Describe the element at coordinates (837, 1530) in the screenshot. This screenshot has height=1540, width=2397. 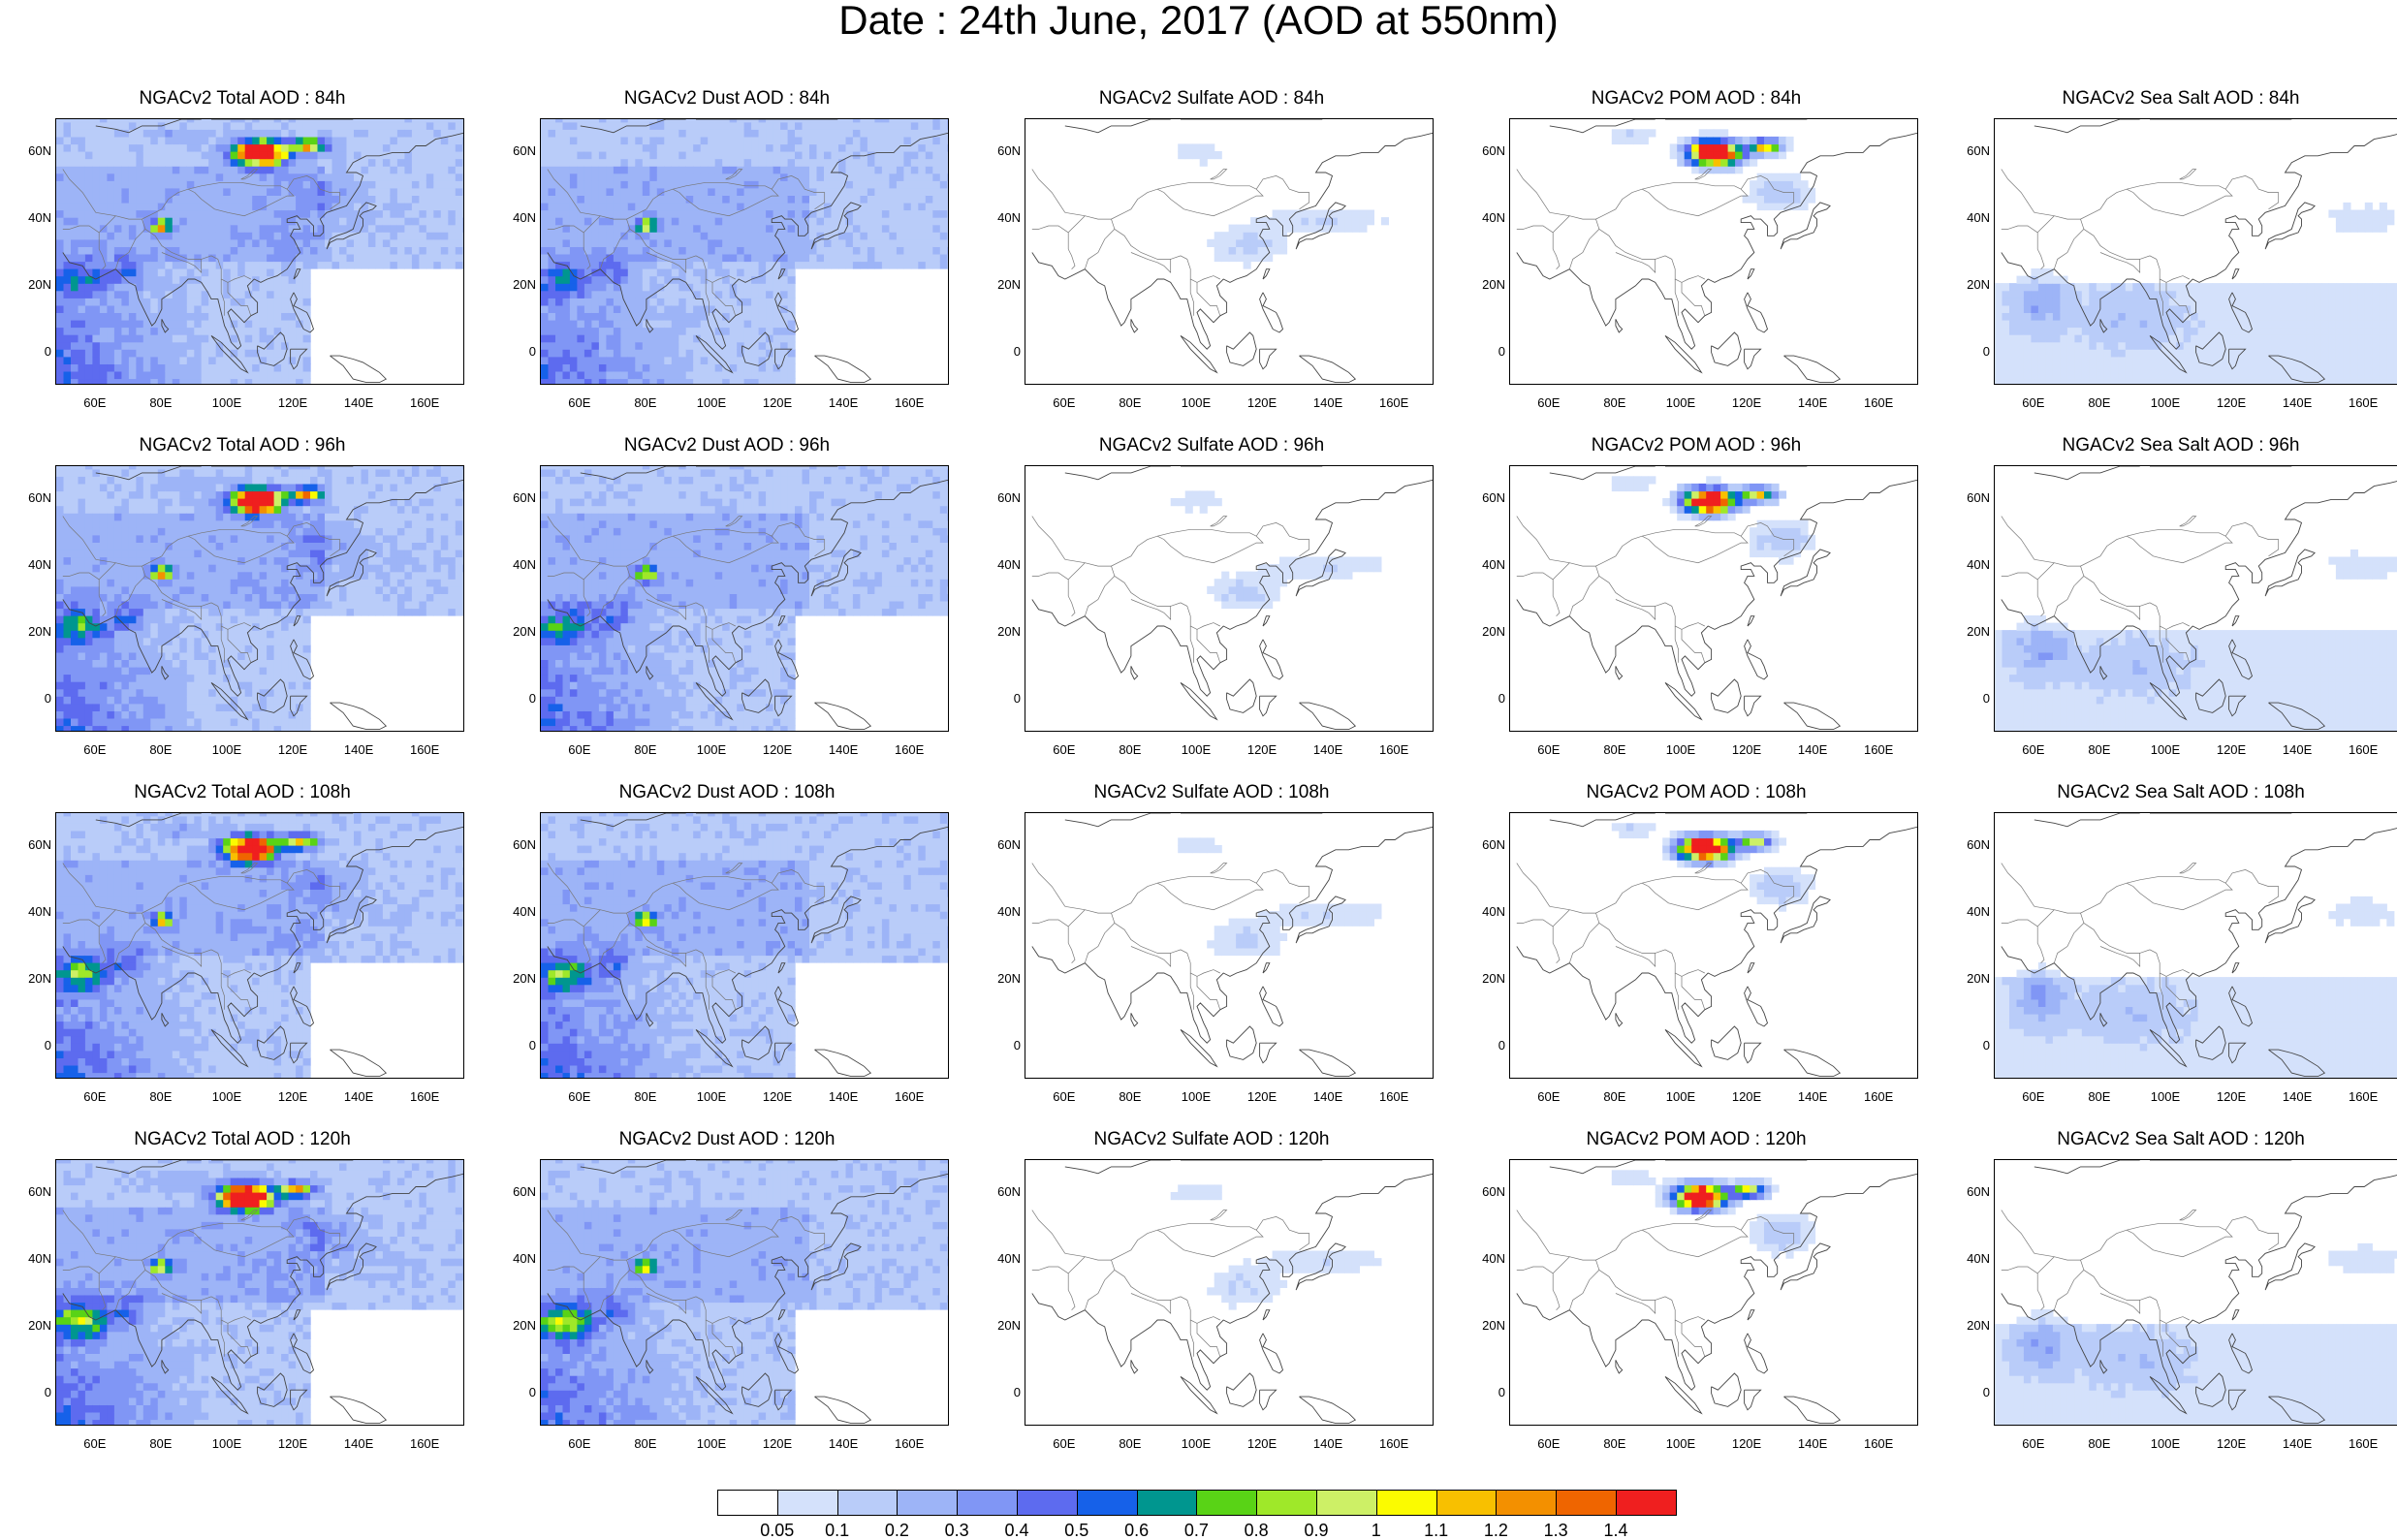
I see `colorbar-label: 0.1` at that location.